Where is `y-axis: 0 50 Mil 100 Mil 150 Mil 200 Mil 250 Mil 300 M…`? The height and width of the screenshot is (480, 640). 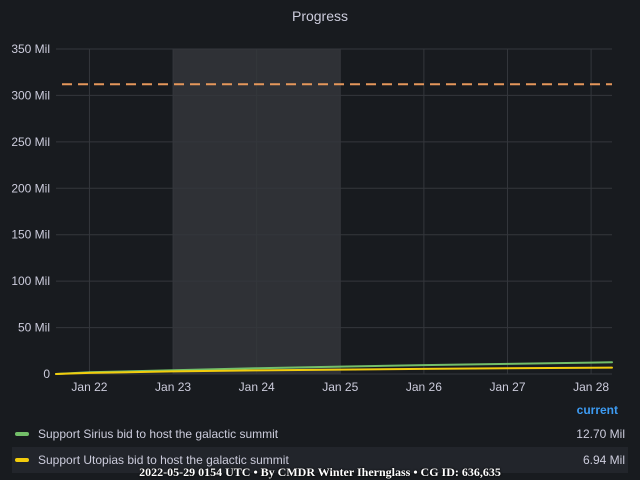
y-axis: 0 50 Mil 100 Mil 150 Mil 200 Mil 250 Mil 300 M… is located at coordinates (30, 211).